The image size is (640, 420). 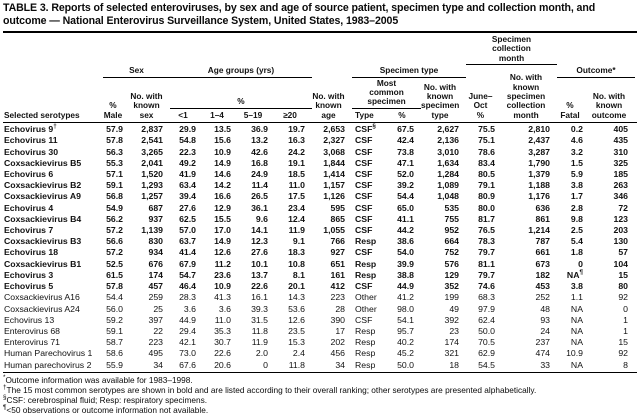 What do you see at coordinates (609, 105) in the screenshot?
I see `col-header-n-known-outcome: No. with known outcome` at bounding box center [609, 105].